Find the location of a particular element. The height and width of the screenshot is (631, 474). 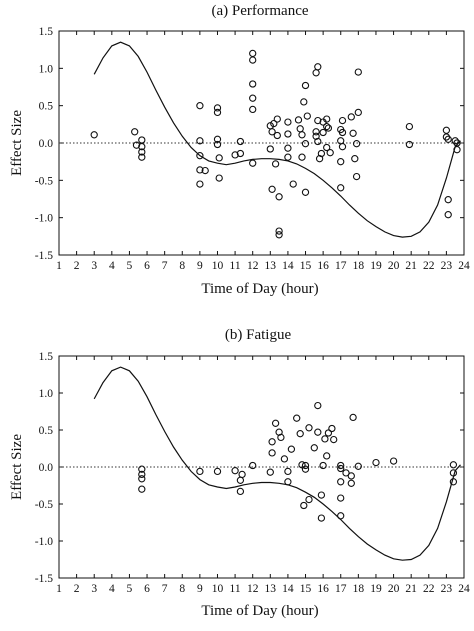

y-tick-label: -0.5 is located at coordinates (44, 505).